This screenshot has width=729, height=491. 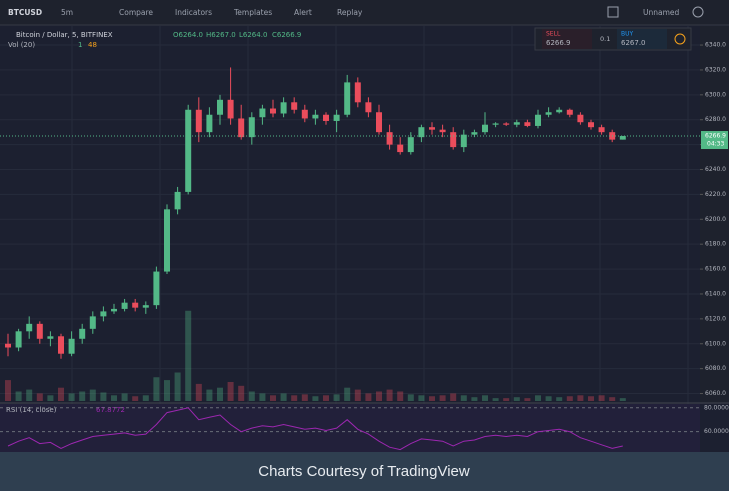 What do you see at coordinates (136, 12) in the screenshot?
I see `toolbar-item: Compare` at bounding box center [136, 12].